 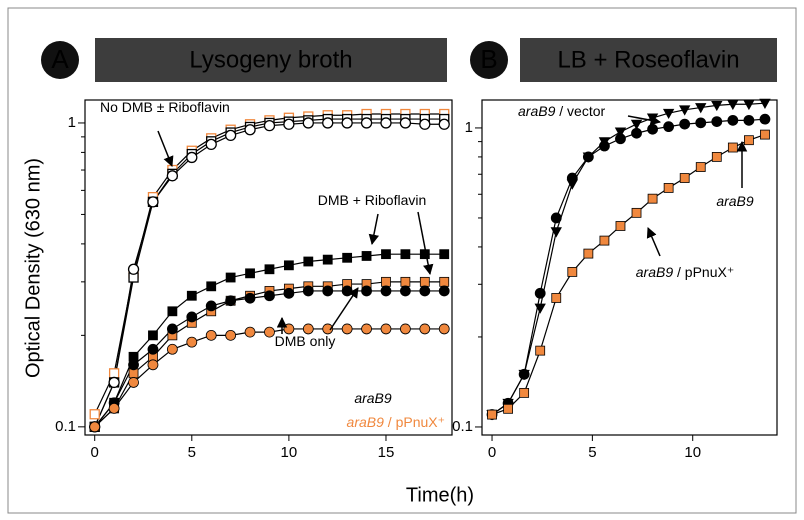 I want to click on annotation-part: DMB only, so click(x=305, y=341).